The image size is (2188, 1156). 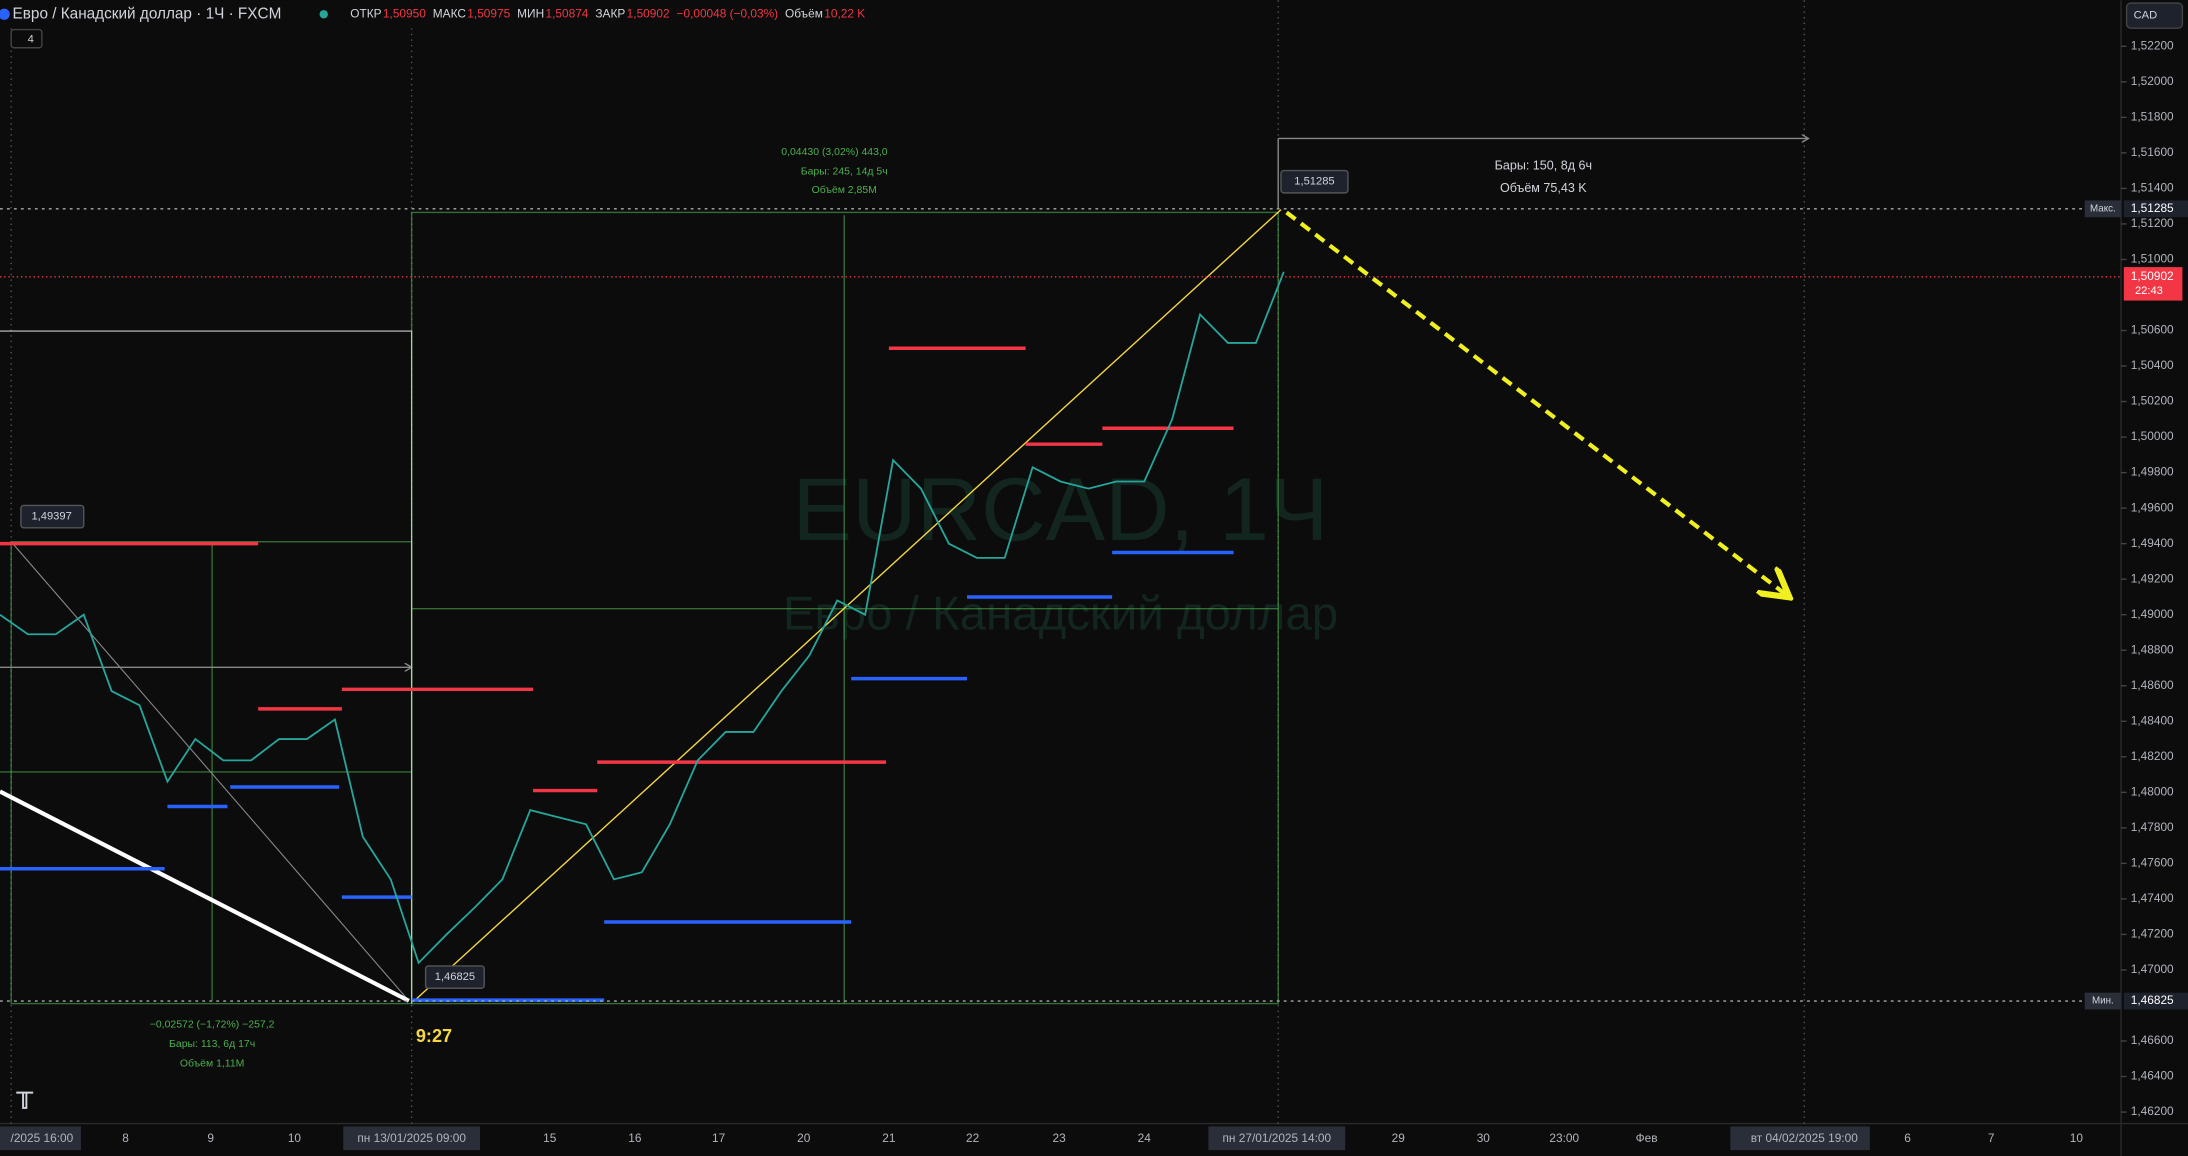 I want to click on measure-text: Объём 2,85M, so click(x=844, y=190).